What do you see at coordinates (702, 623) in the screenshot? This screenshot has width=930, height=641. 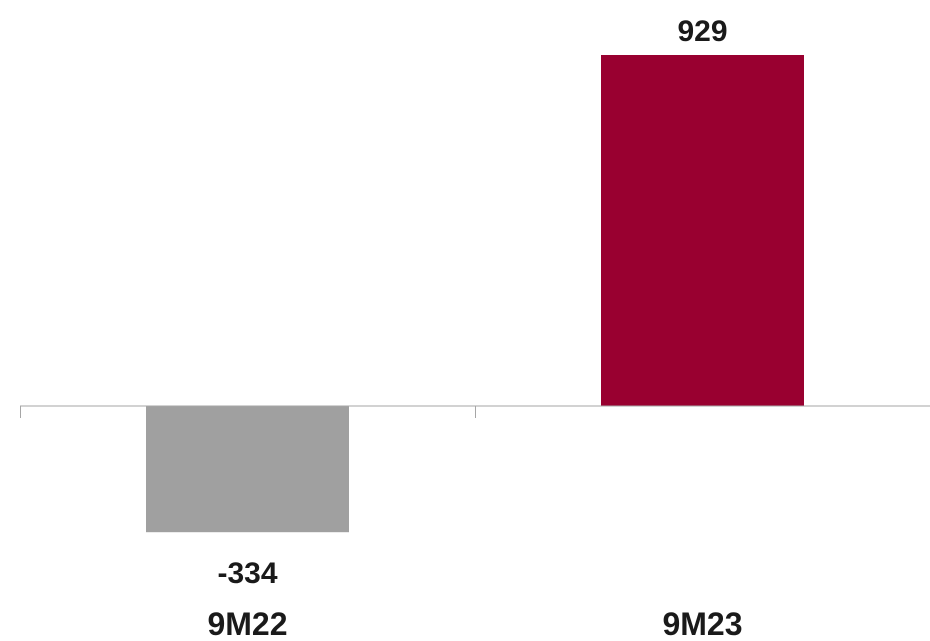 I see `category-label-9m23: 9M23` at bounding box center [702, 623].